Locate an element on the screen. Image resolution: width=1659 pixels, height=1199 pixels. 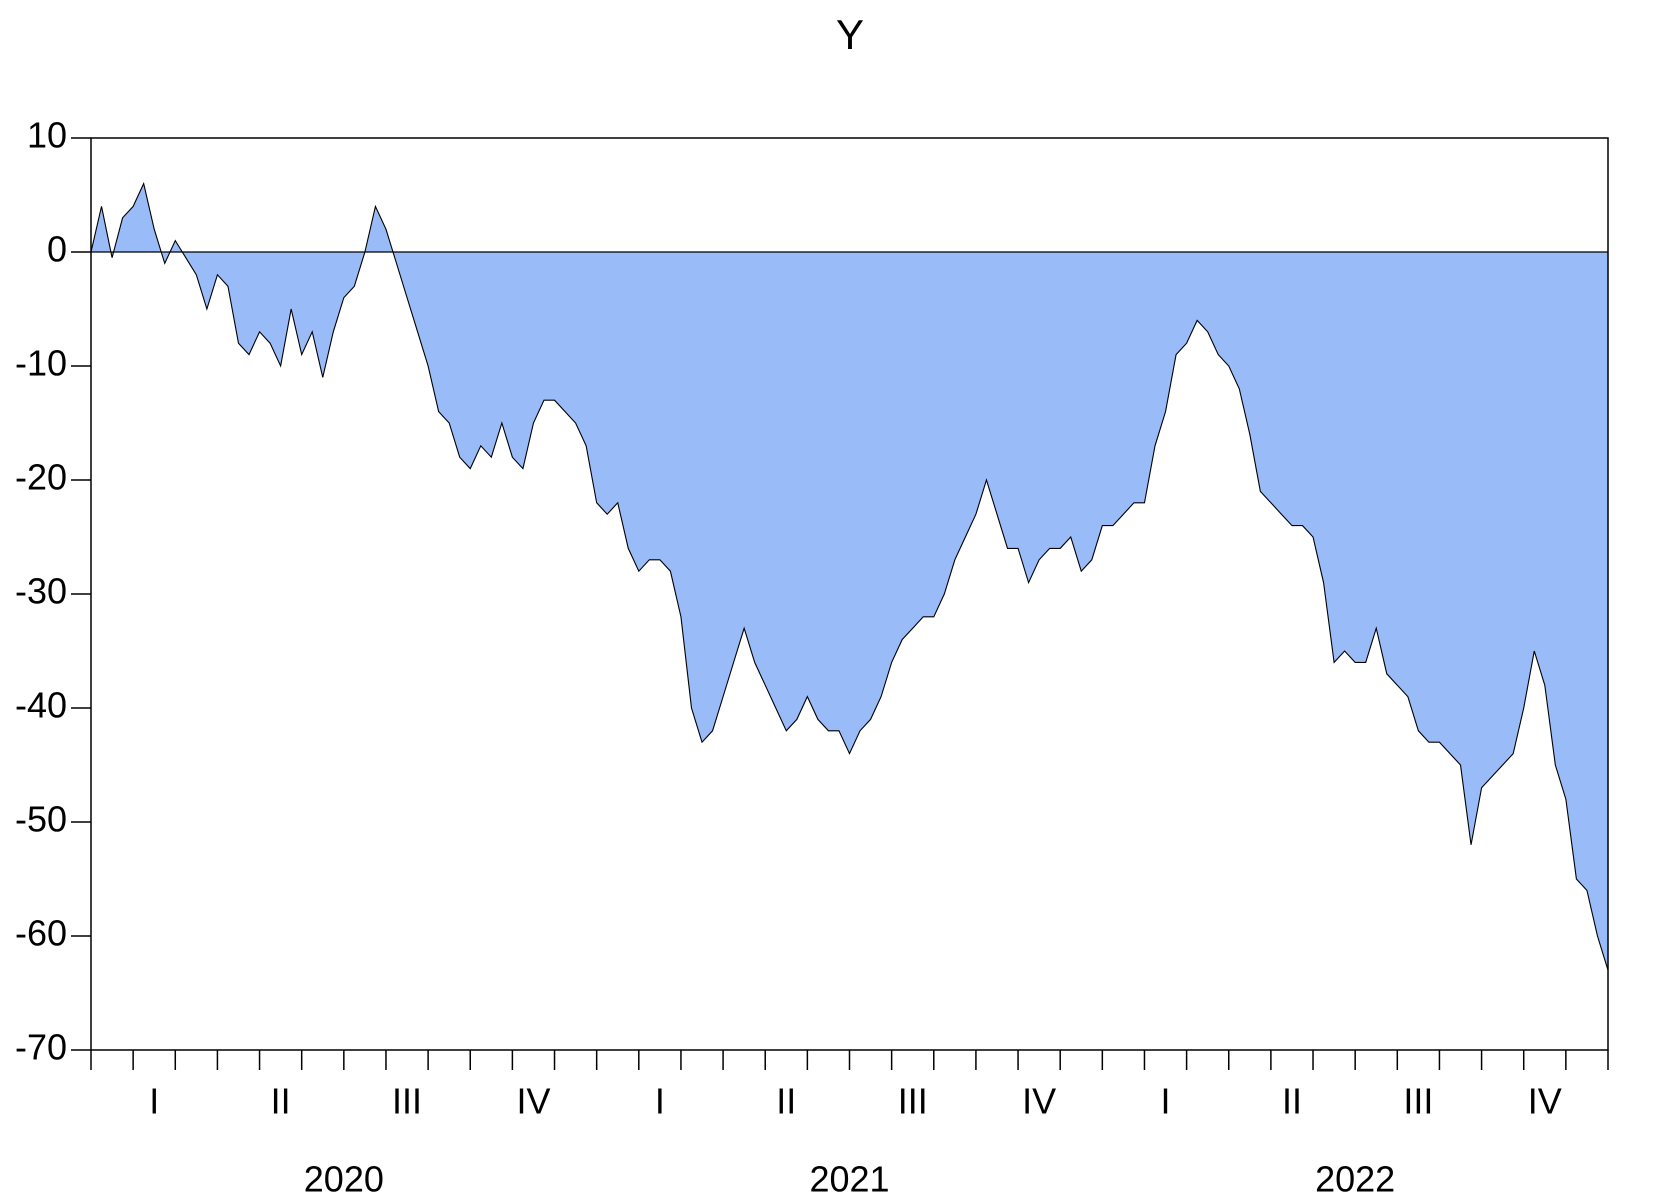
year-label: 2021 is located at coordinates (849, 1179).